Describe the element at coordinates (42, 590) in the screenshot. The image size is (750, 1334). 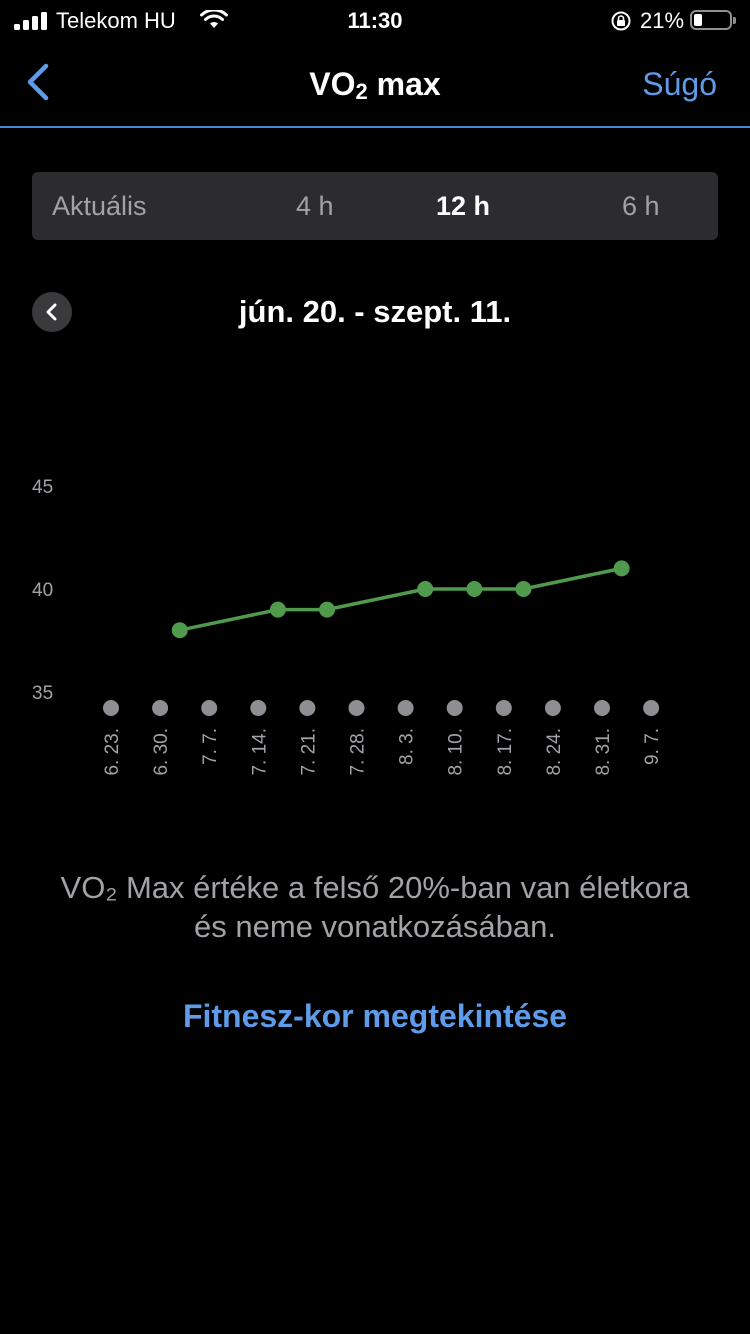
I see `y-tick-label: 40` at that location.